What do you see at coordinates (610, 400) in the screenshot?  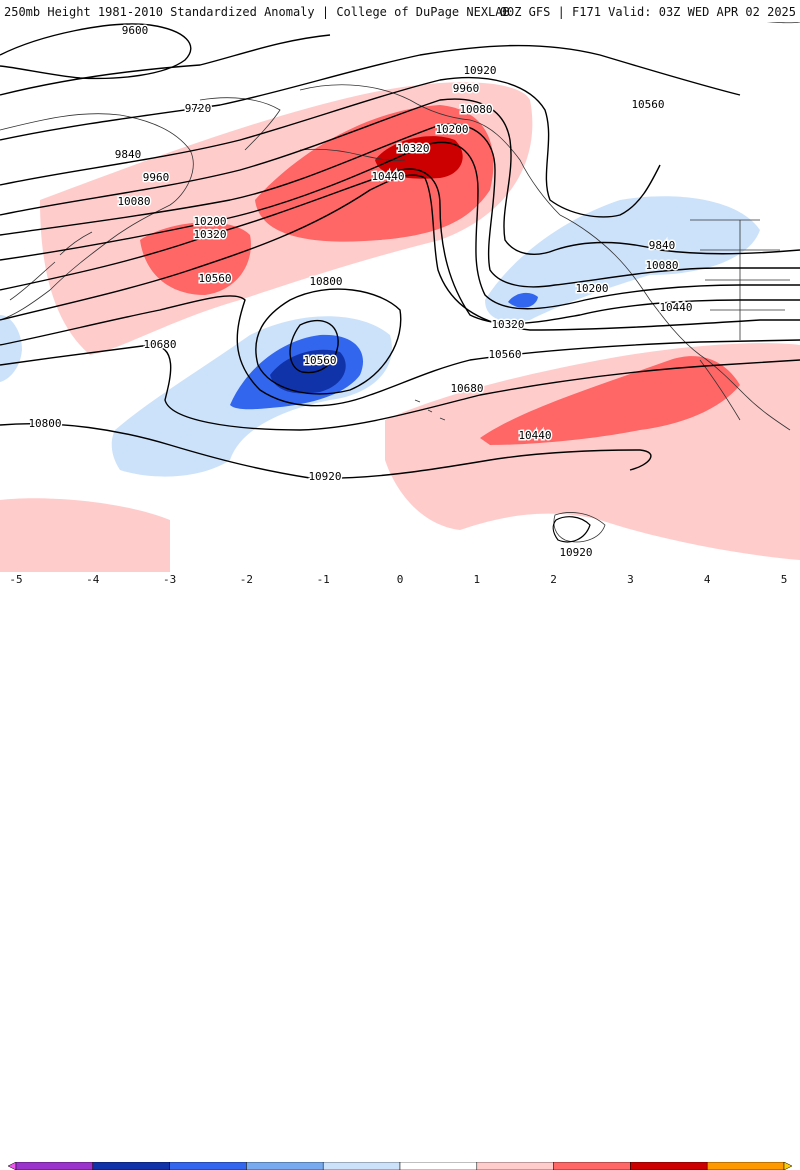 I see `positive-anomaly-subtropical-mod` at bounding box center [610, 400].